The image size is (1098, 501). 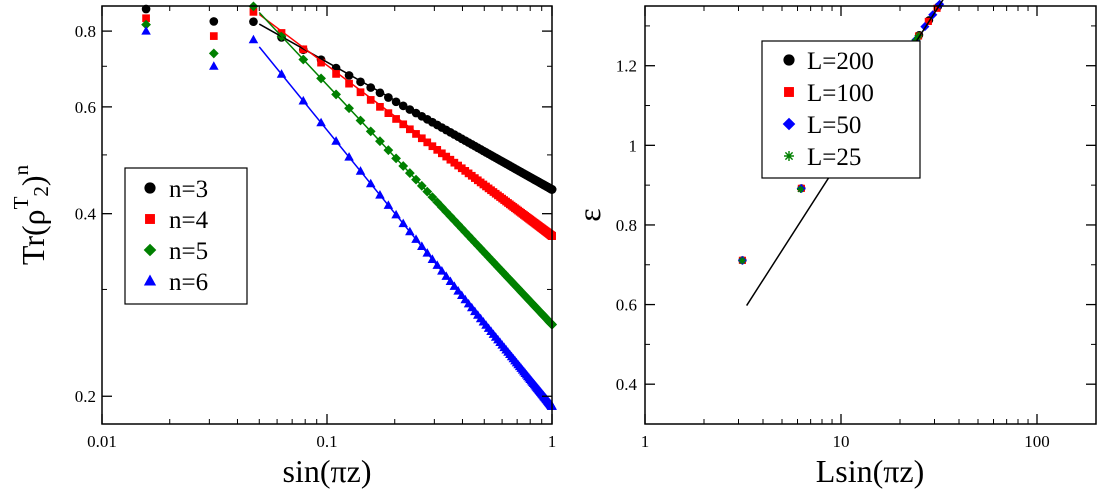 What do you see at coordinates (840, 61) in the screenshot?
I see `legend-label-L=200: L=200` at bounding box center [840, 61].